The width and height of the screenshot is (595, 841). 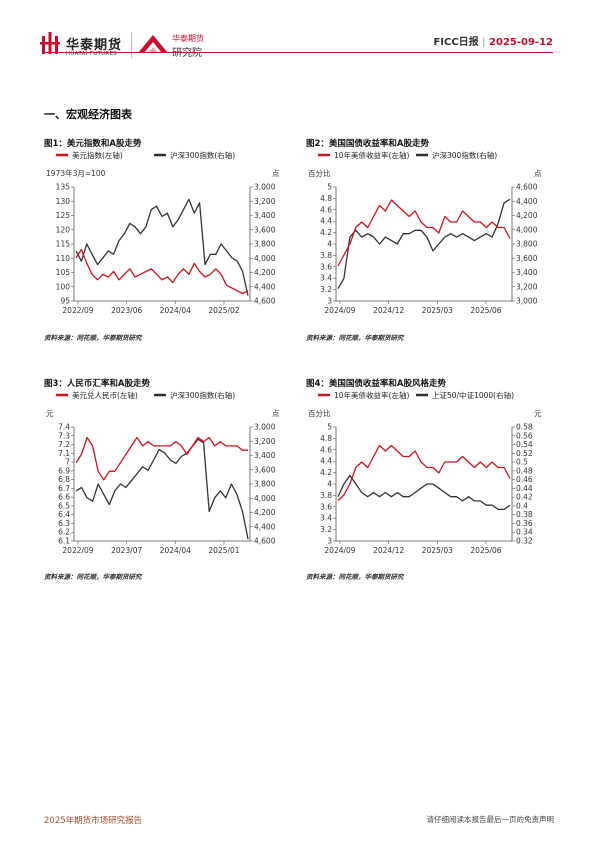 What do you see at coordinates (524, 488) in the screenshot?
I see `right-tick-label: 0.44` at bounding box center [524, 488].